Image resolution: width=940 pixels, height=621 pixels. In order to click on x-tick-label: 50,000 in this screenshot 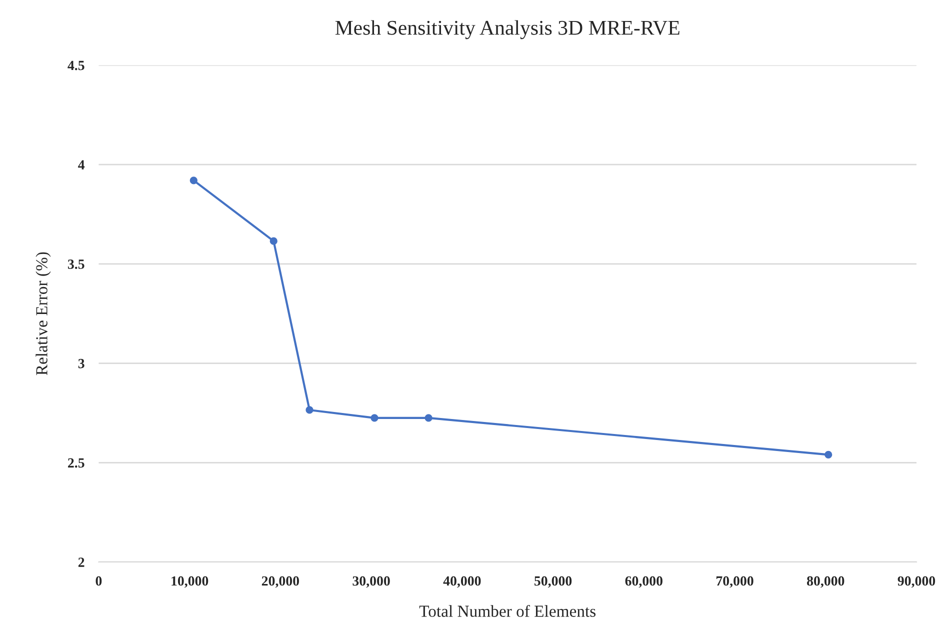, I will do `click(553, 582)`.